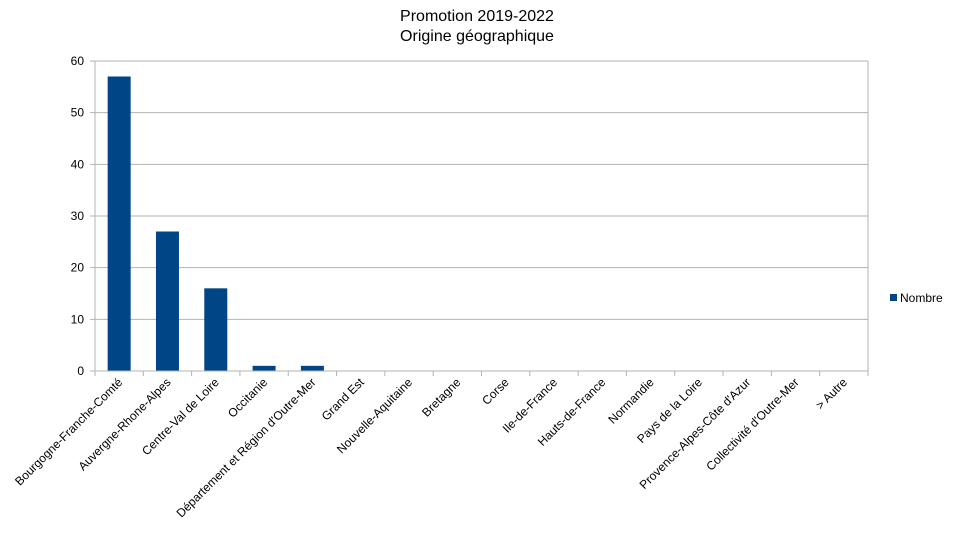  What do you see at coordinates (78, 164) in the screenshot?
I see `y-tick-label: 40` at bounding box center [78, 164].